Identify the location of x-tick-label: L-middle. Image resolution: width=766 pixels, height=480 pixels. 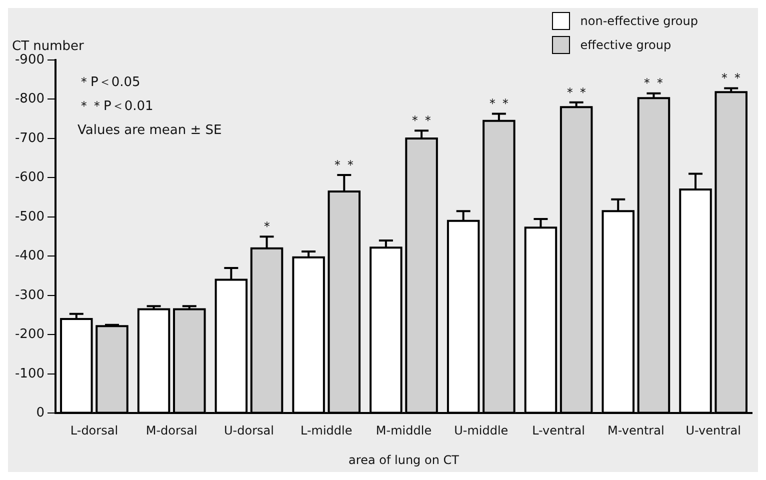
(326, 431).